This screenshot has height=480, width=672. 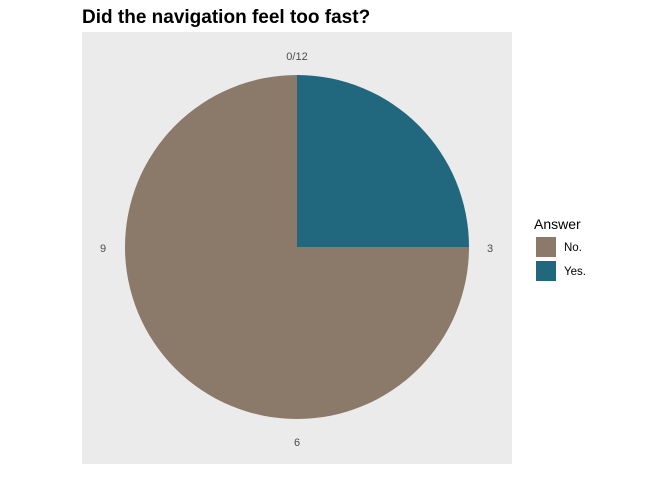 I want to click on pie-slice-yes, so click(x=383, y=161).